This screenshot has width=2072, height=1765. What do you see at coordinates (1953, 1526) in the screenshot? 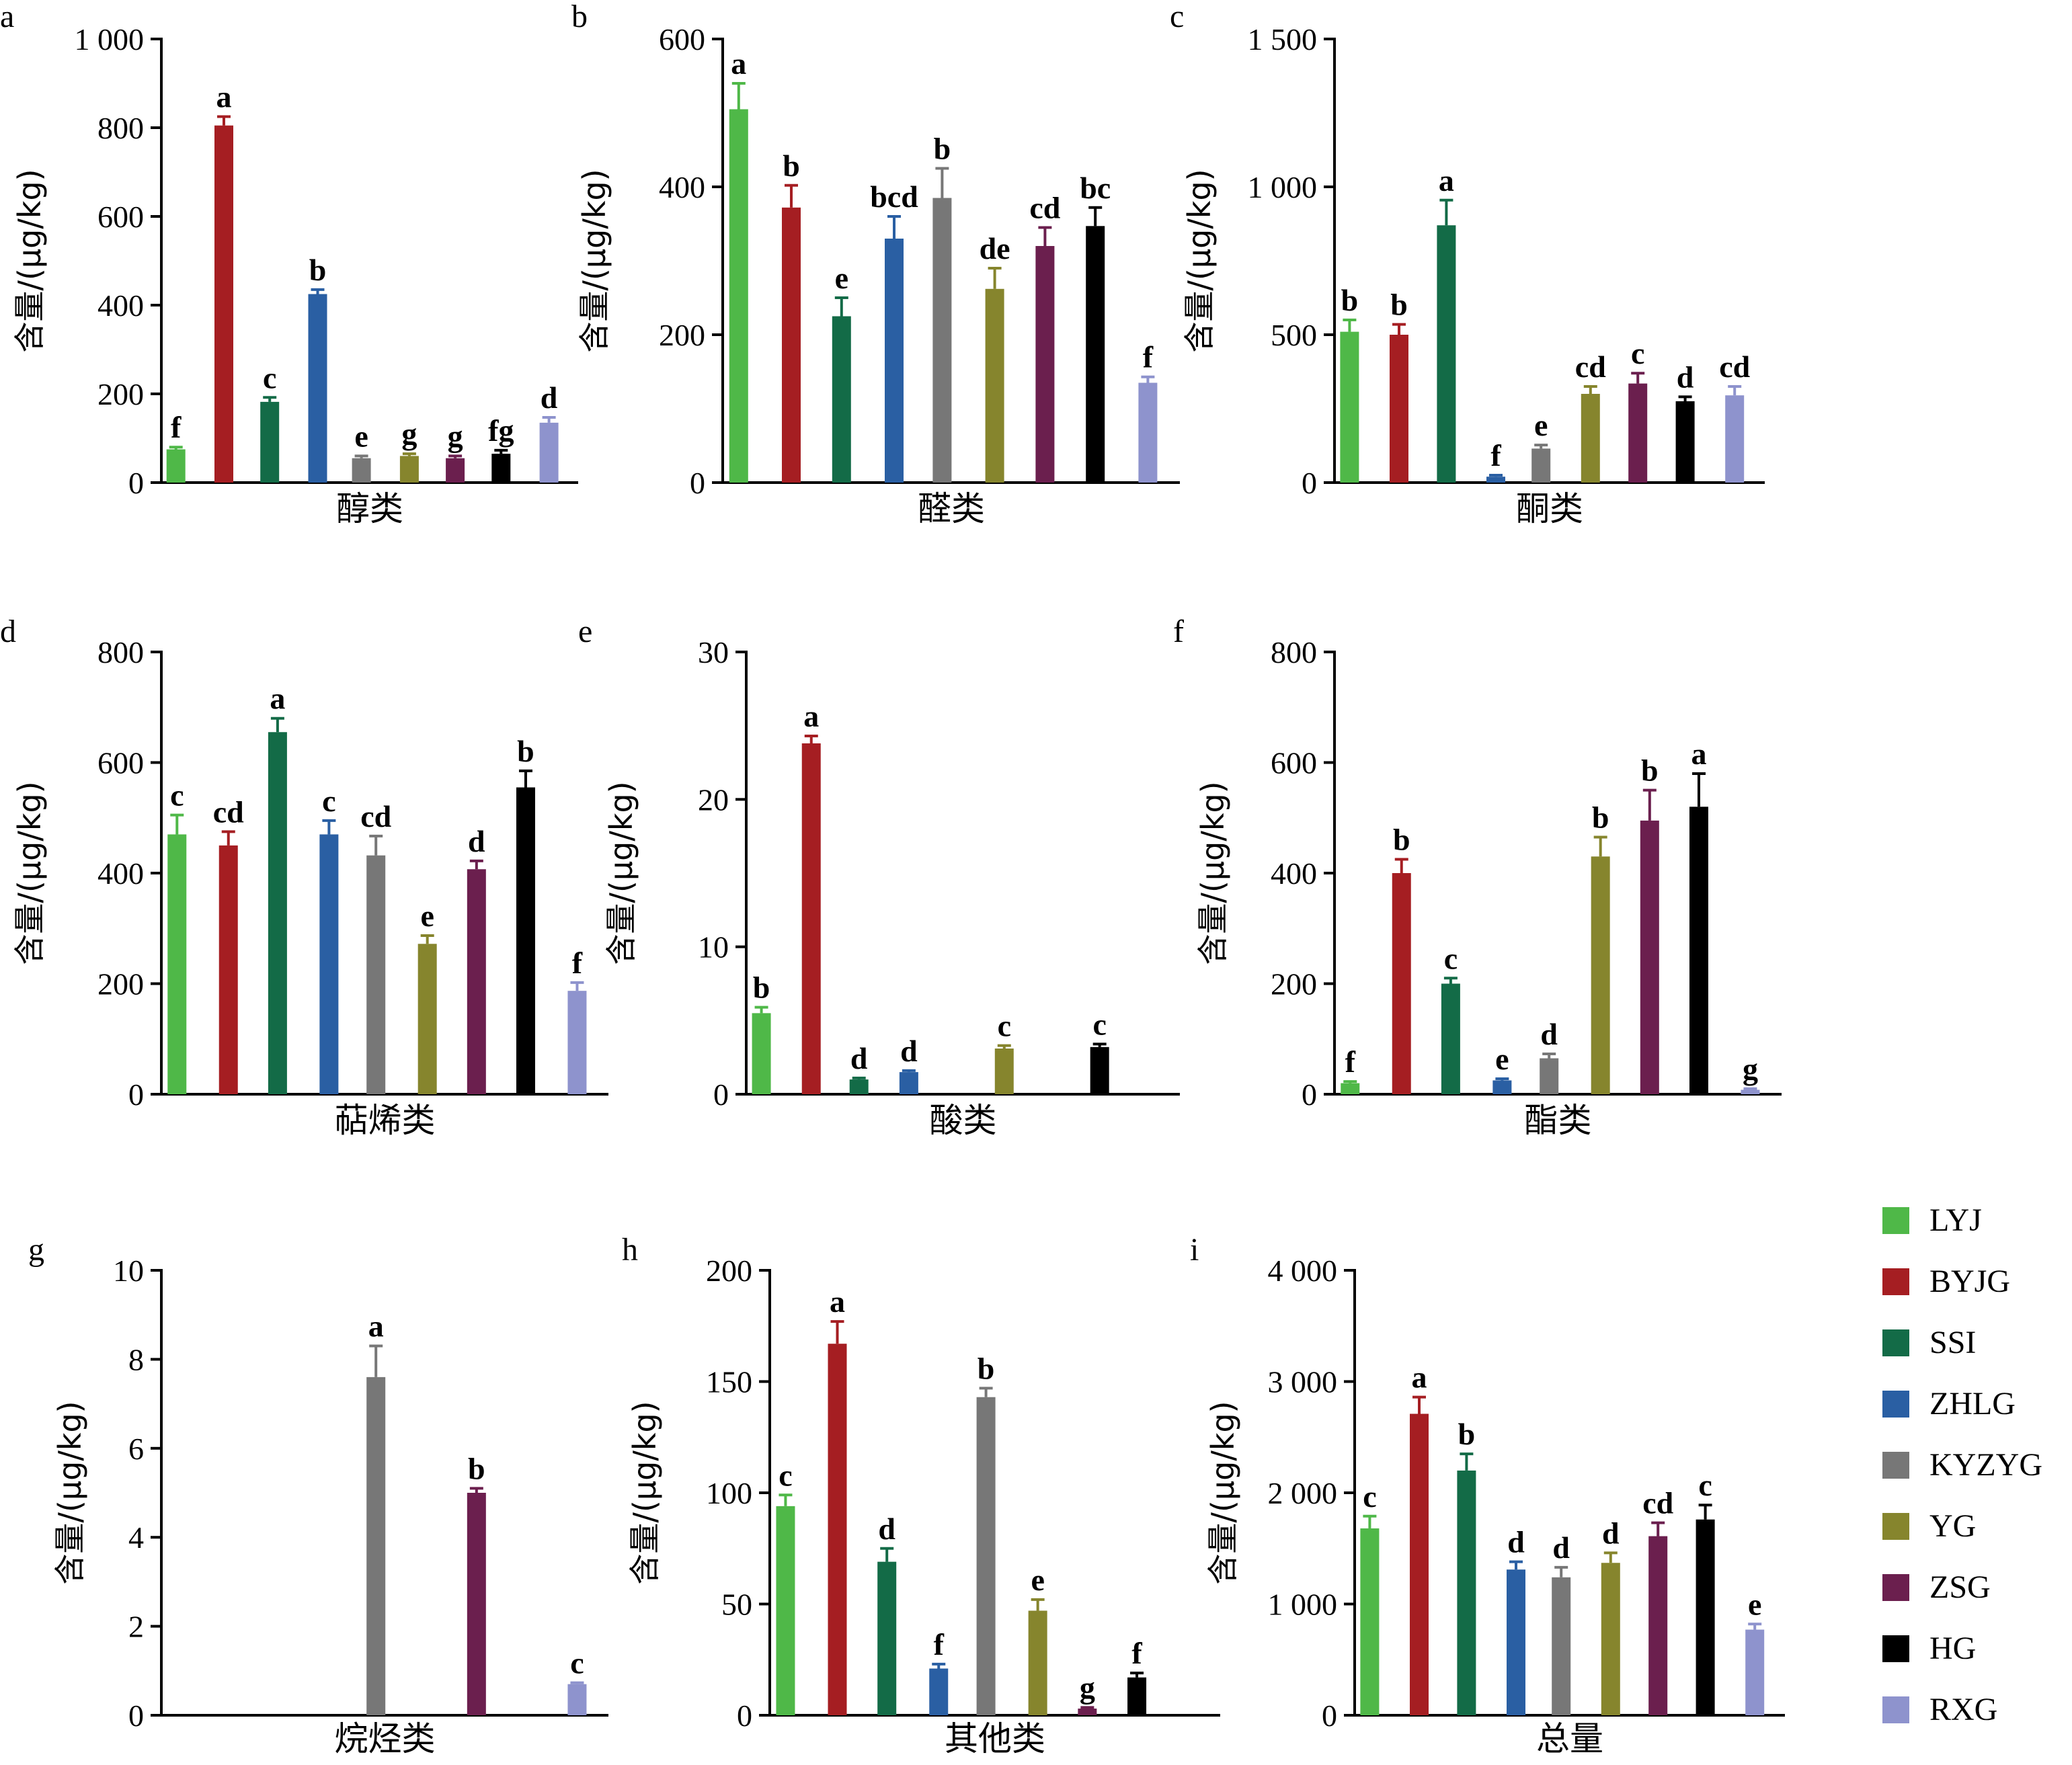
I see `legend-label: YG` at bounding box center [1953, 1526].